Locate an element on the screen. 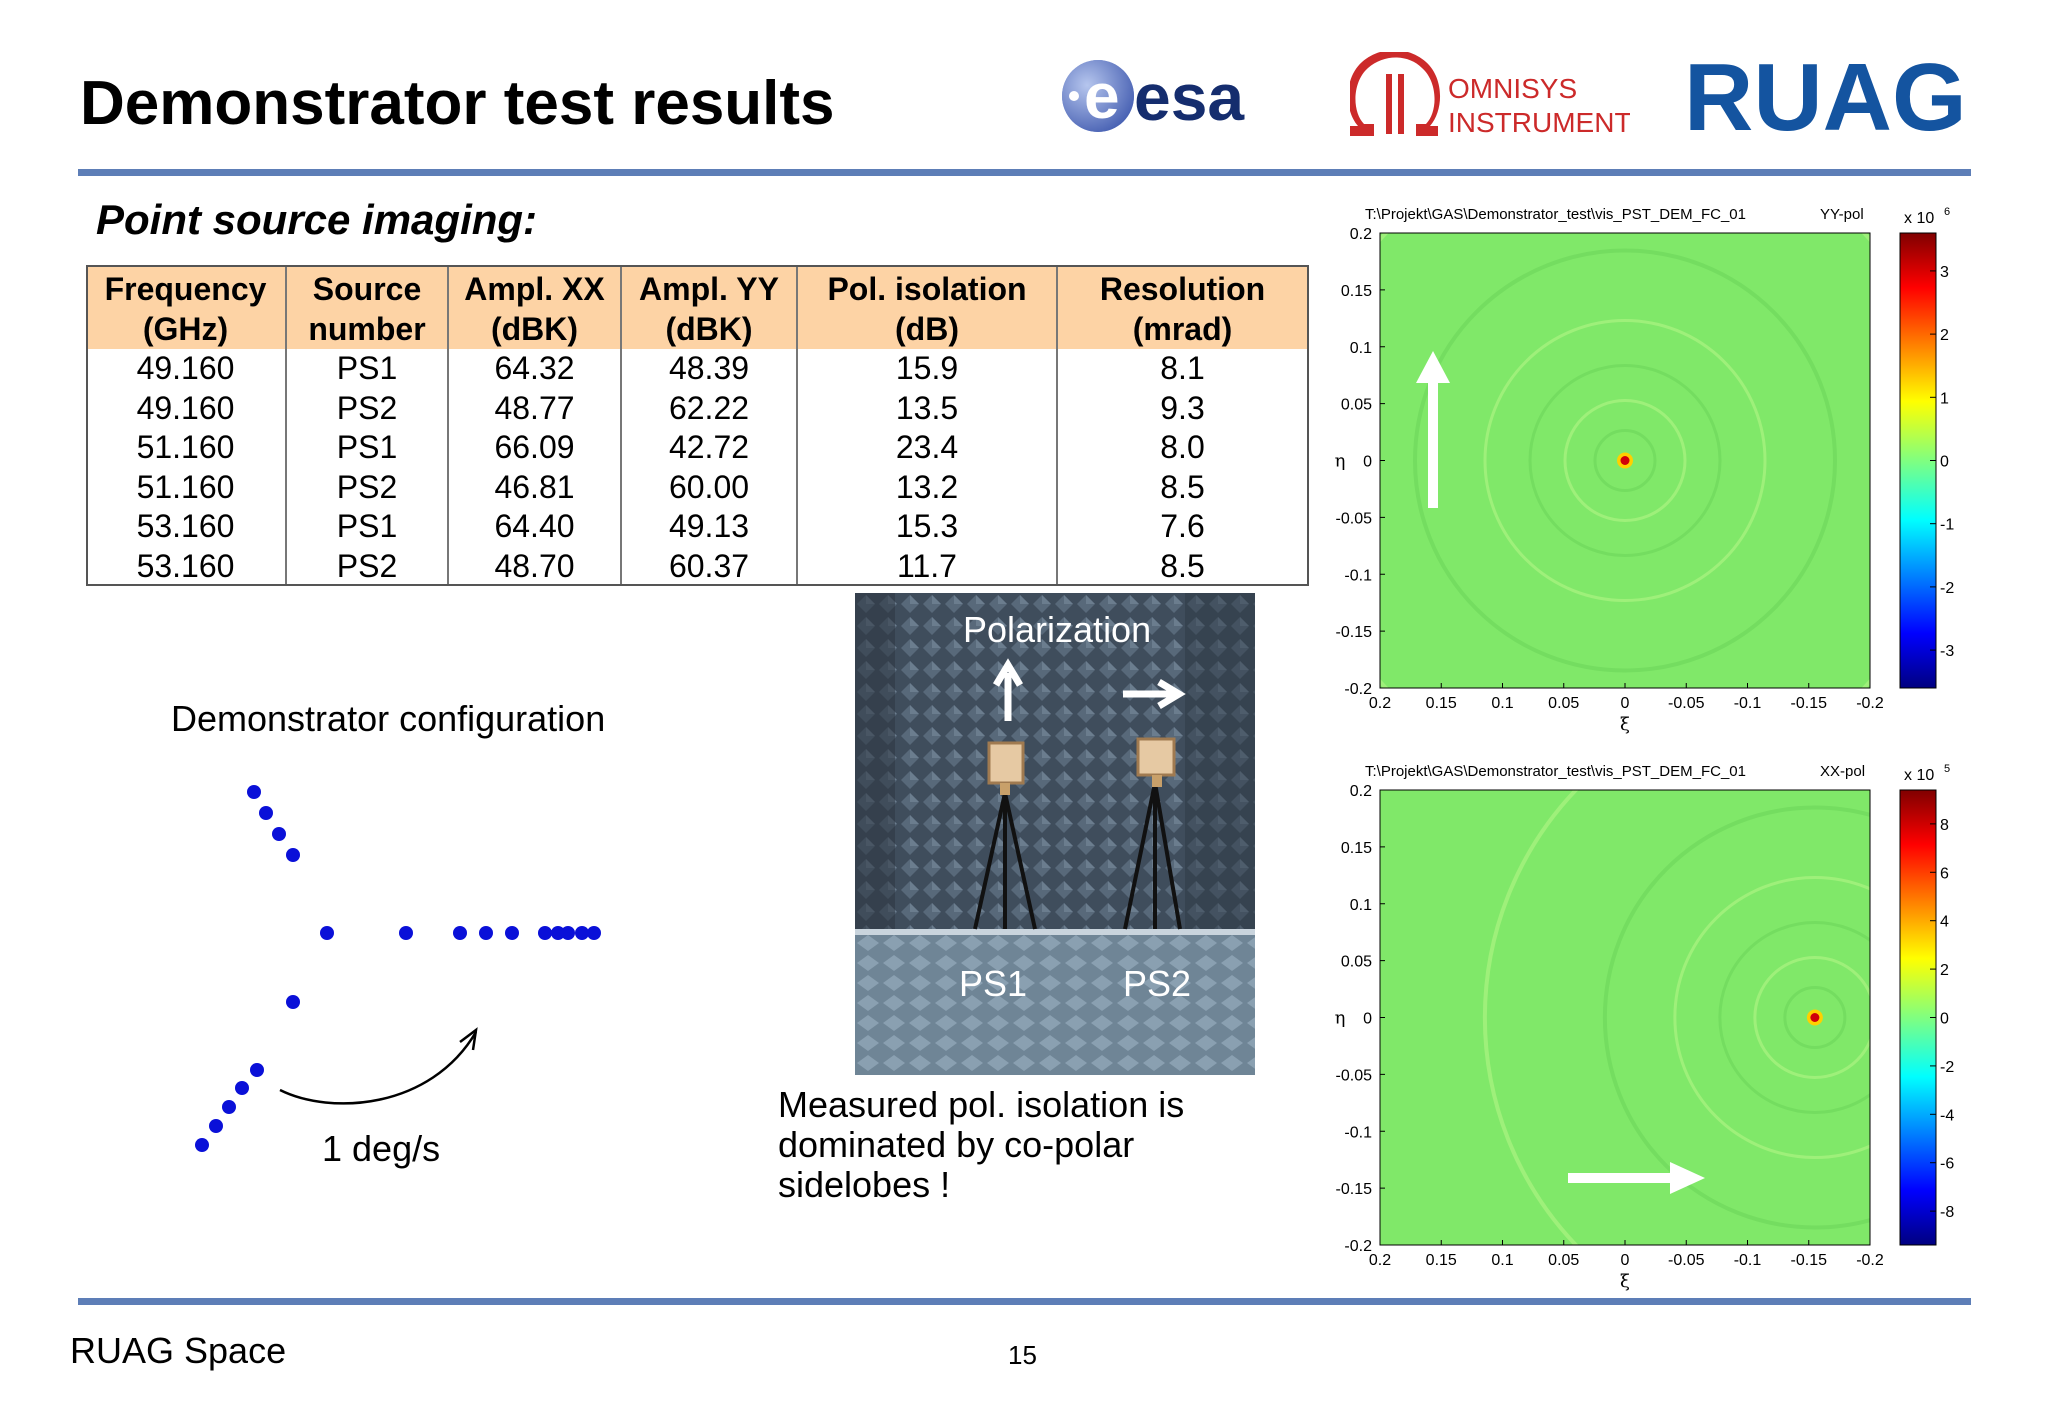 The width and height of the screenshot is (2048, 1418). y-tick-label: -0.2 is located at coordinates (1358, 689).